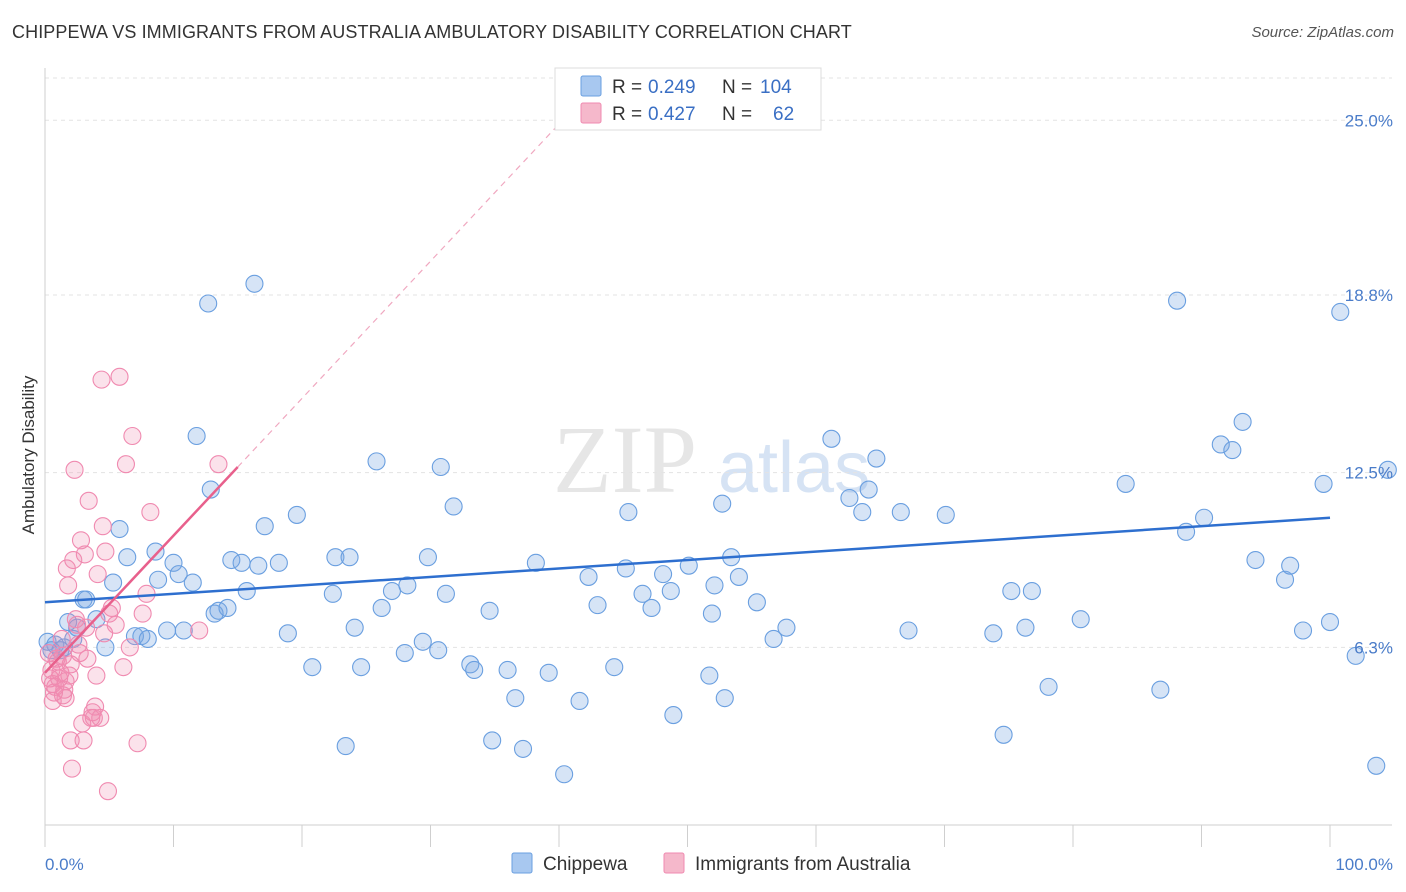 The width and height of the screenshot is (1406, 892). I want to click on bottom-legend-label-australia: Immigrants from Australia, so click(803, 864).